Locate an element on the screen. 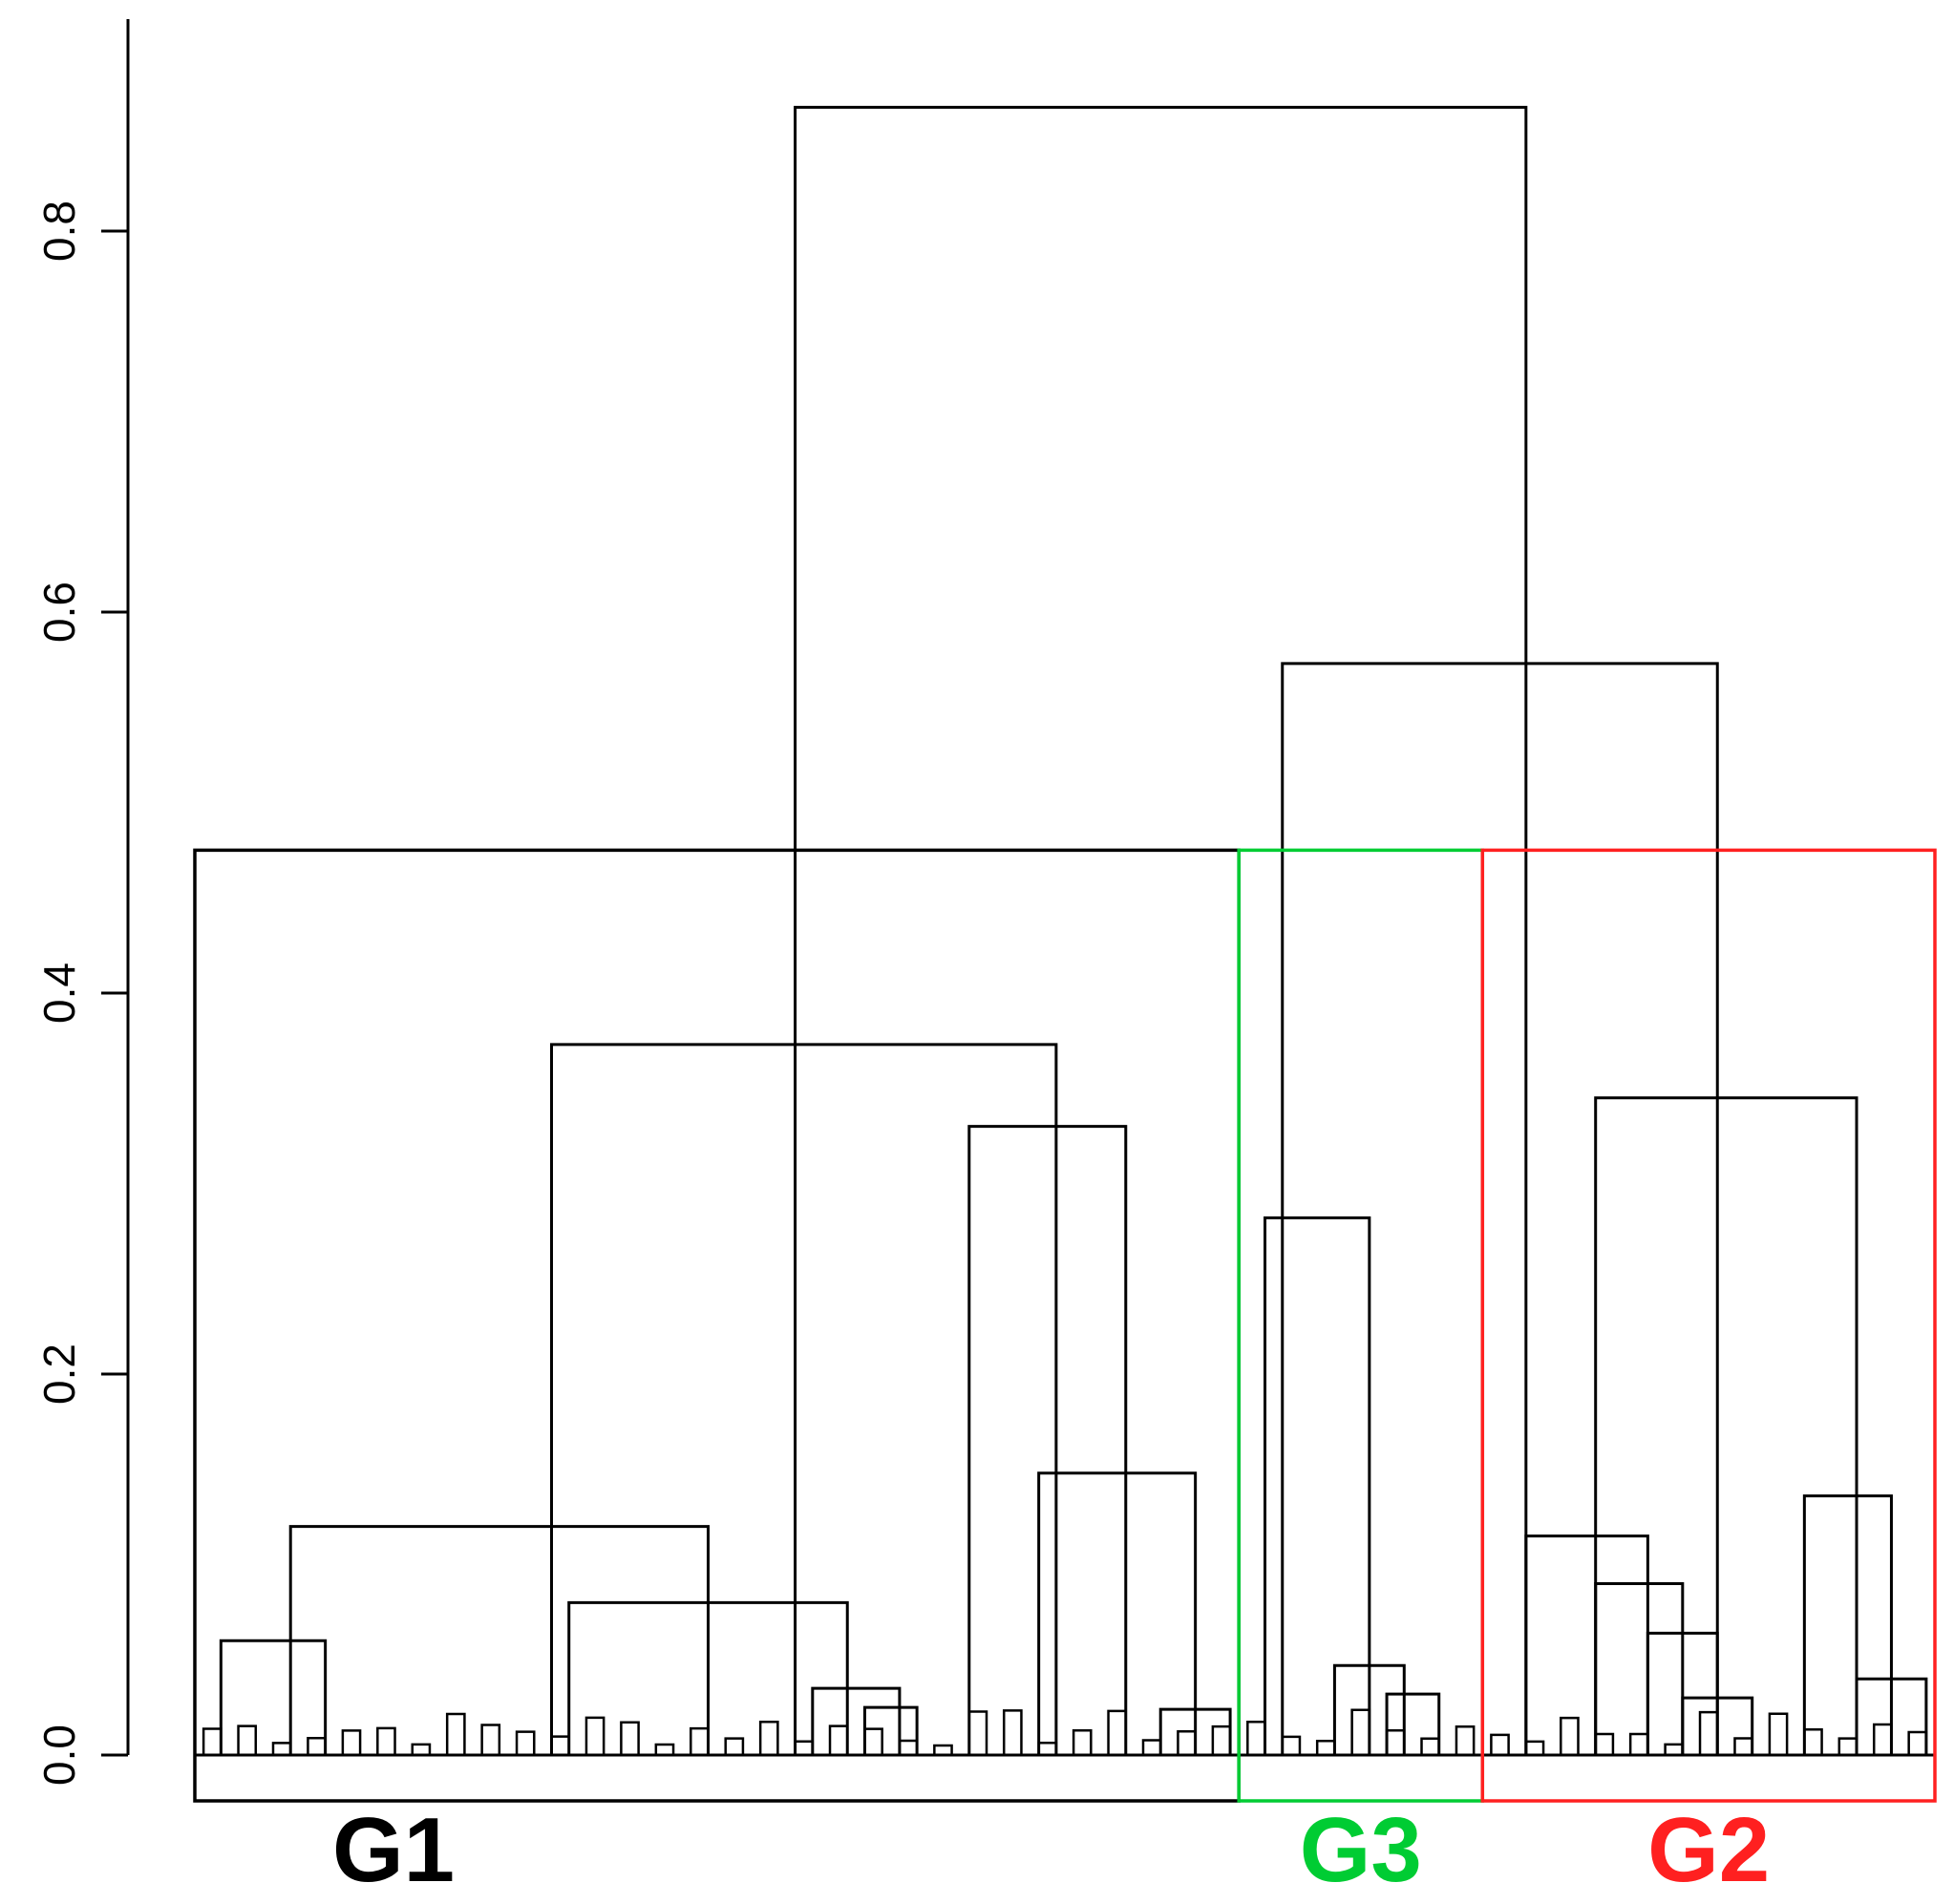 The width and height of the screenshot is (1954, 1904). cluster-box-g3 is located at coordinates (1361, 1325).